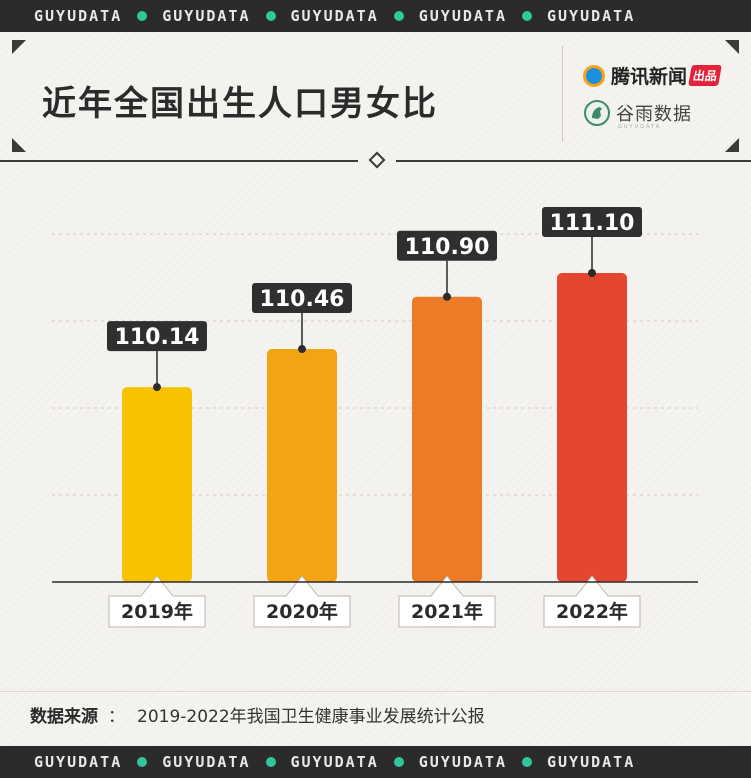 The height and width of the screenshot is (778, 751). Describe the element at coordinates (640, 127) in the screenshot. I see `logo-secondary-subtext: GUYUDATA` at that location.